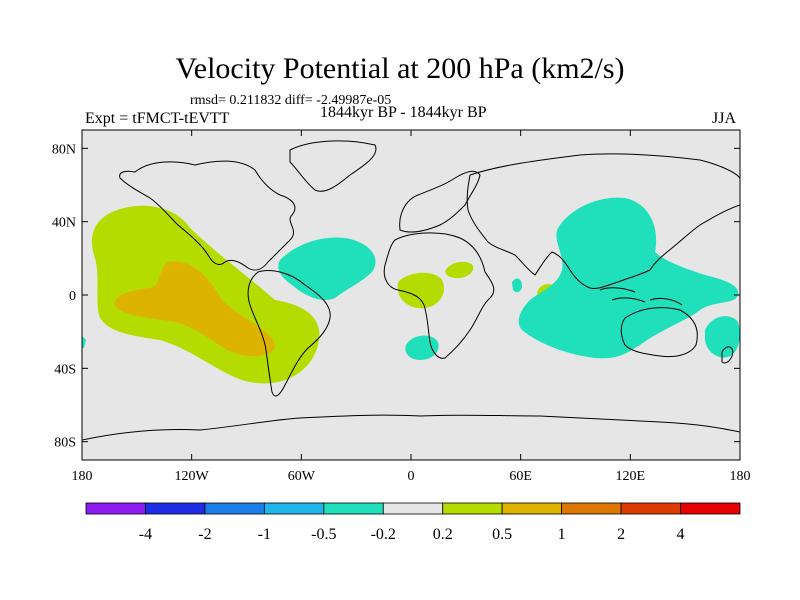  What do you see at coordinates (724, 118) in the screenshot?
I see `season-label: JJA` at bounding box center [724, 118].